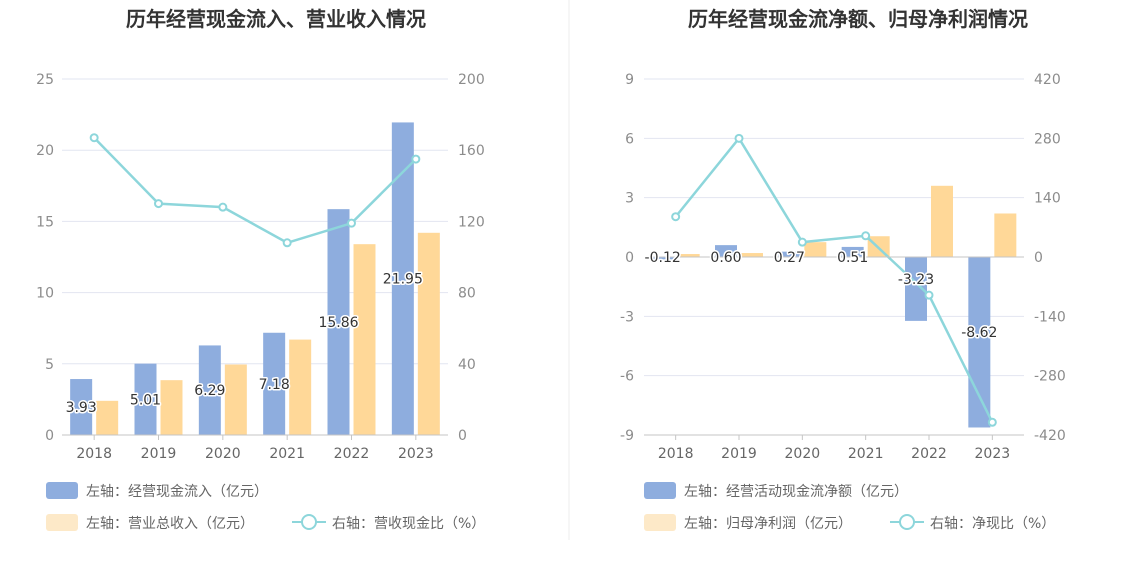 The image size is (1134, 582). I want to click on y-axis-right: -420 -280 -140 0 140 280 420, so click(1050, 258).